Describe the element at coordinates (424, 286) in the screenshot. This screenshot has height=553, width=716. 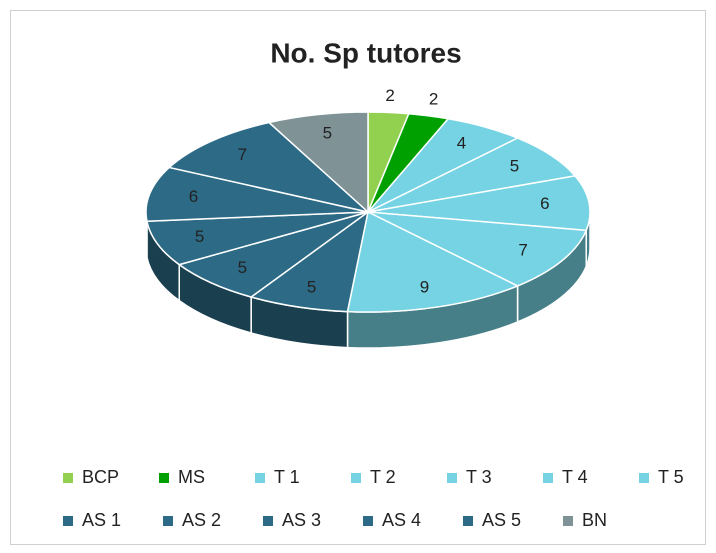
I see `data-label: 9` at that location.